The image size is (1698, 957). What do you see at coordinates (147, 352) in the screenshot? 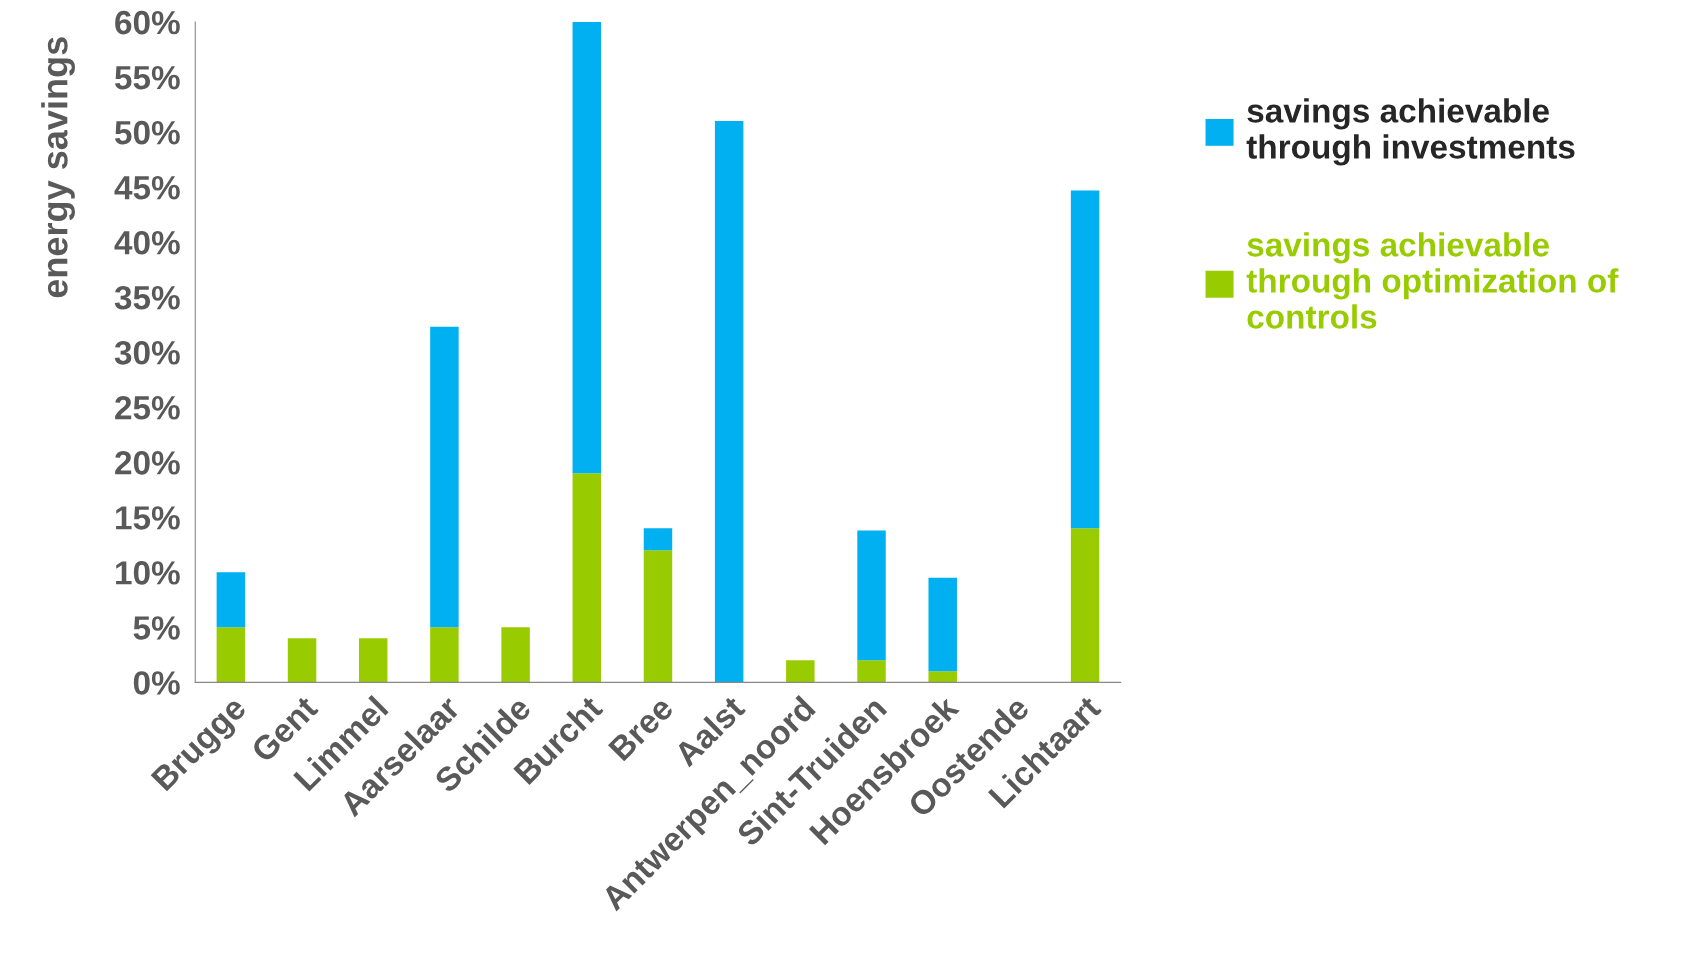
I see `y-tick-label: 30%` at bounding box center [147, 352].